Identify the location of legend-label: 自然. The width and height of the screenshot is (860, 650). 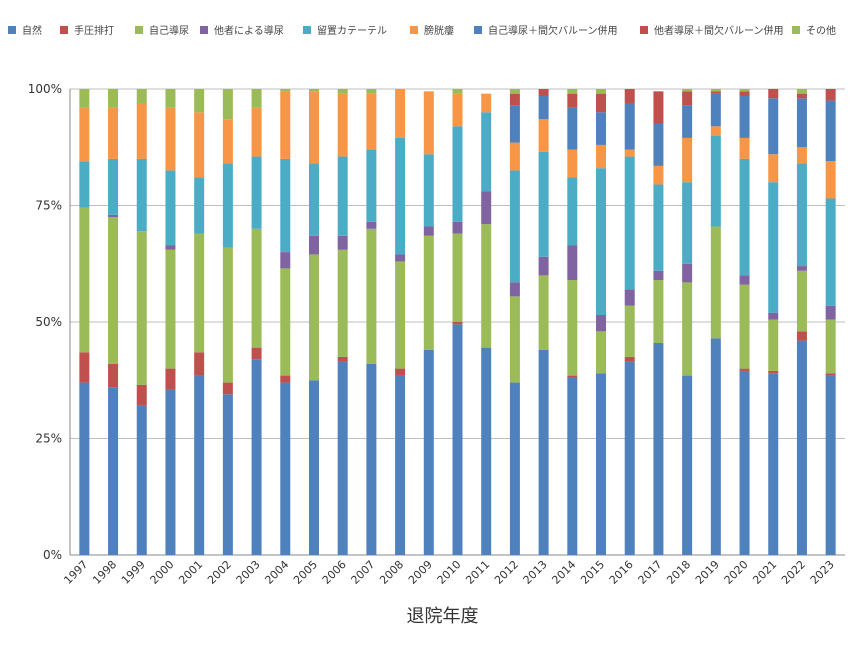
(32, 31).